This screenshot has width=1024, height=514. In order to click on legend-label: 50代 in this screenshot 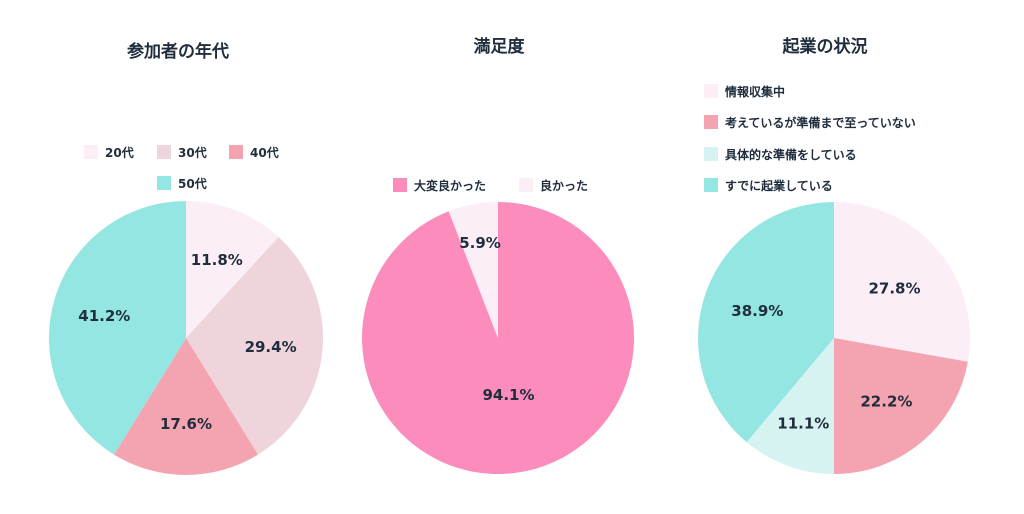, I will do `click(192, 183)`.